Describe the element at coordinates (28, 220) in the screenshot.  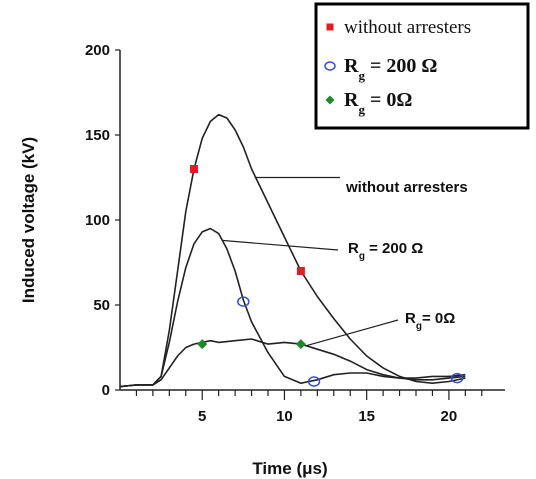
I see `y-axis-label: Induced voltage (kV)` at that location.